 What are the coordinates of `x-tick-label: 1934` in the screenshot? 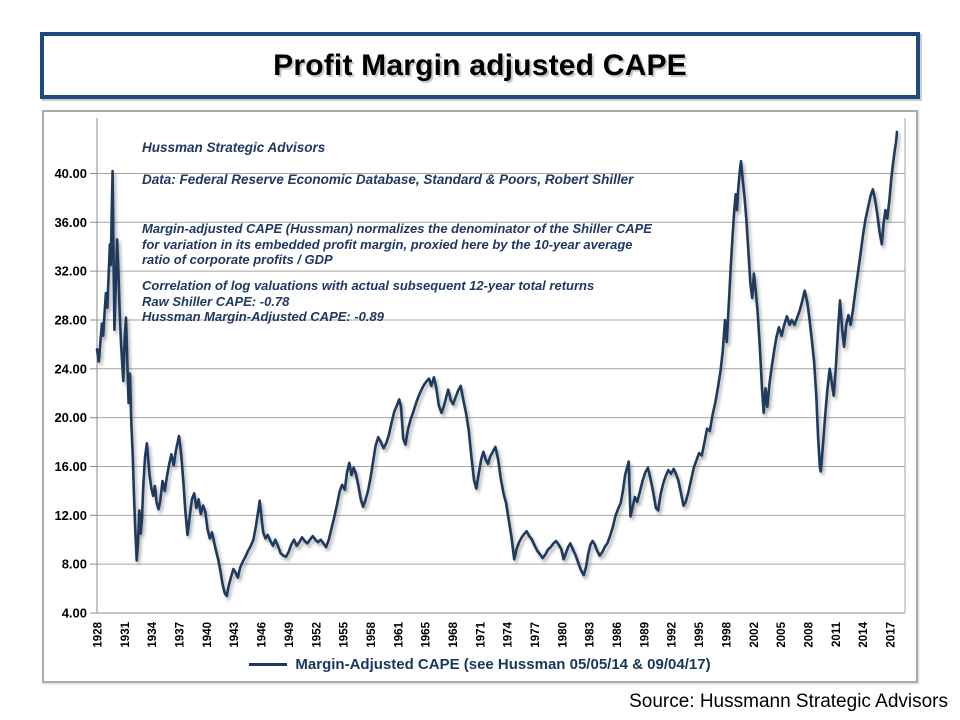 It's located at (153, 634).